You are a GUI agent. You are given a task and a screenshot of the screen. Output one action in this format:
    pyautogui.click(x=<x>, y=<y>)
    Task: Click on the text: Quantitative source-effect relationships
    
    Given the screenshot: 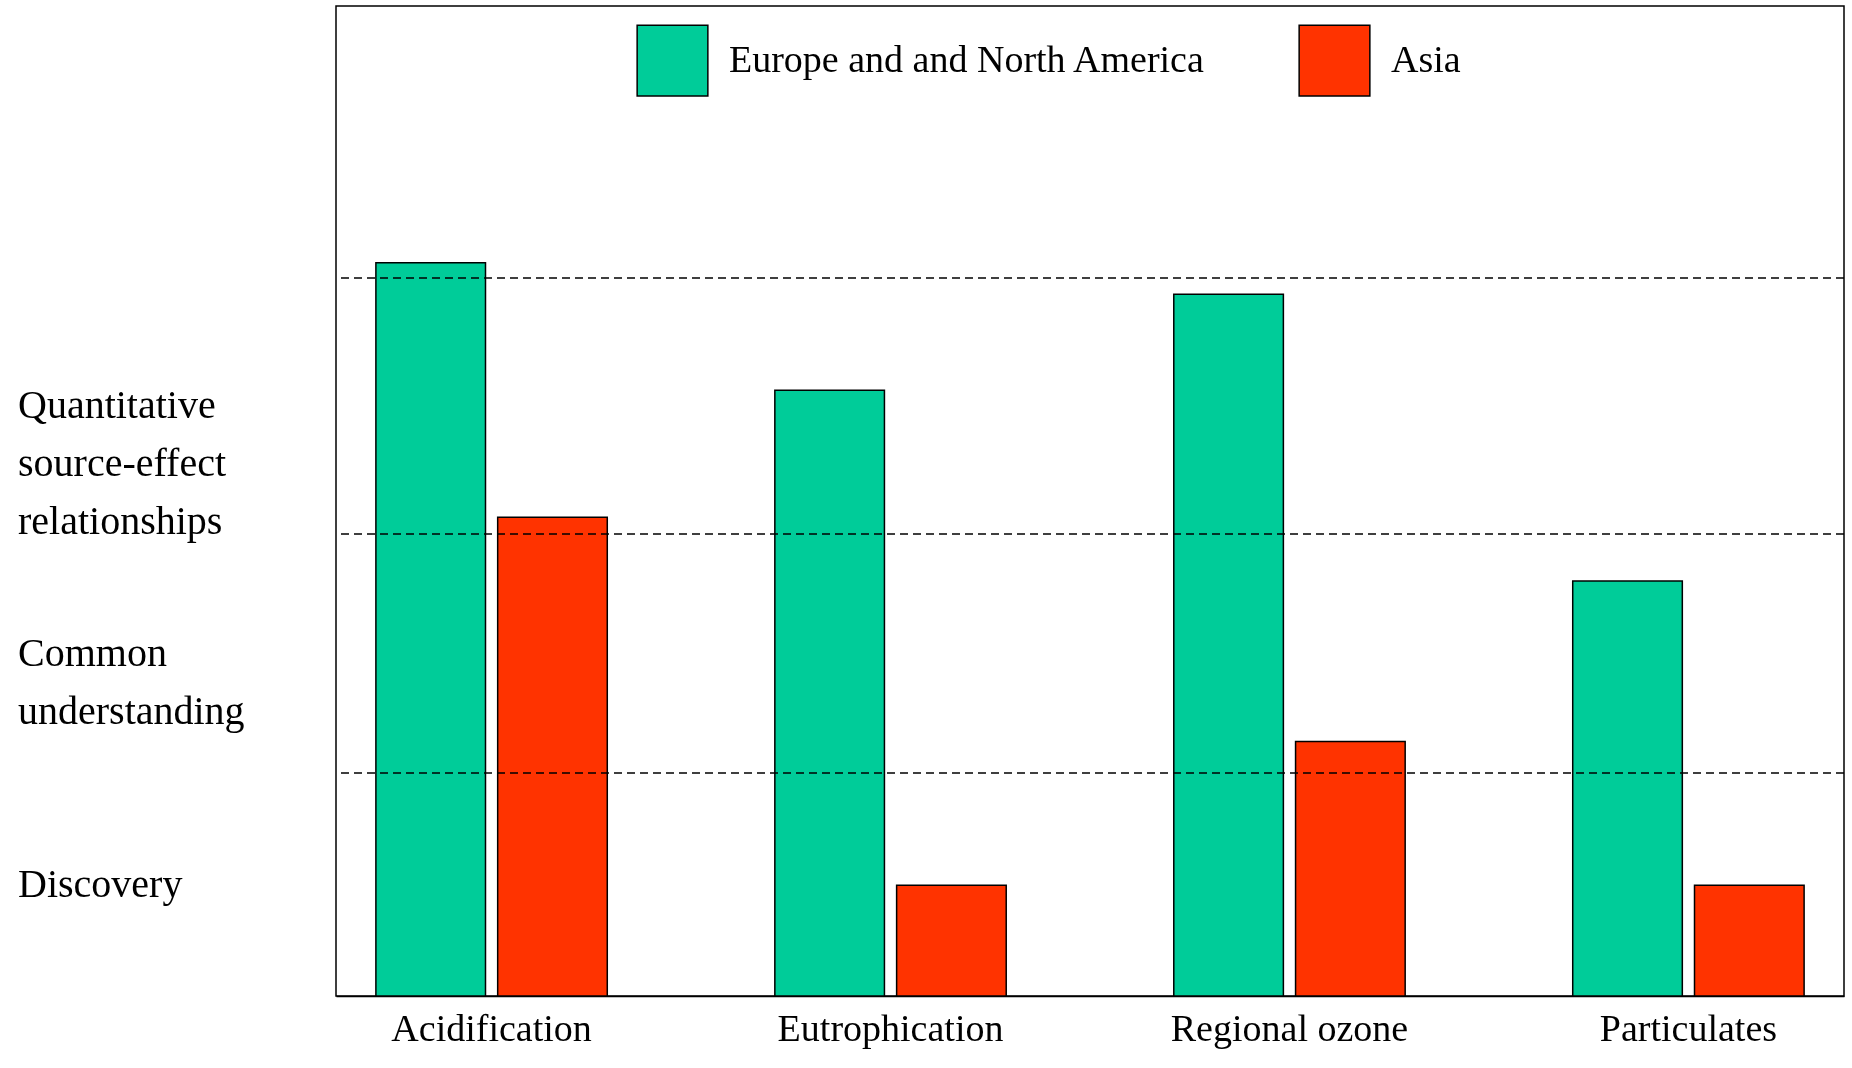 What is the action you would take?
    pyautogui.click(x=122, y=463)
    